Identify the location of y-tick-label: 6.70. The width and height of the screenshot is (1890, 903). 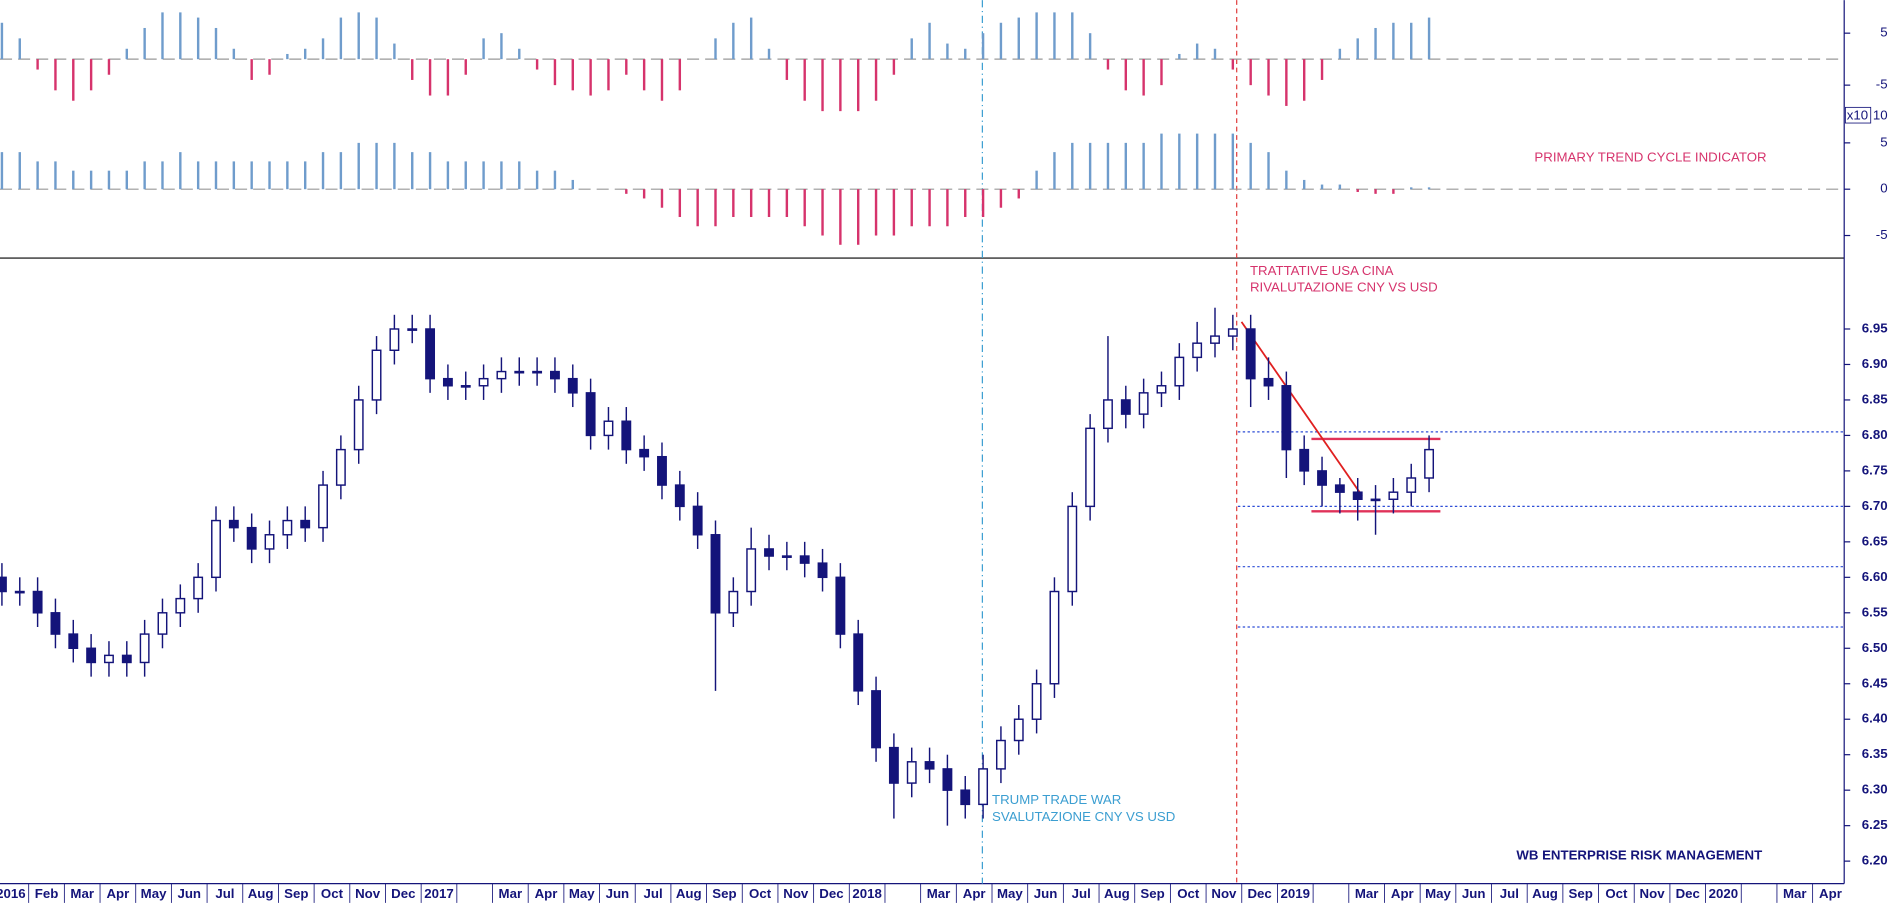
(1875, 505).